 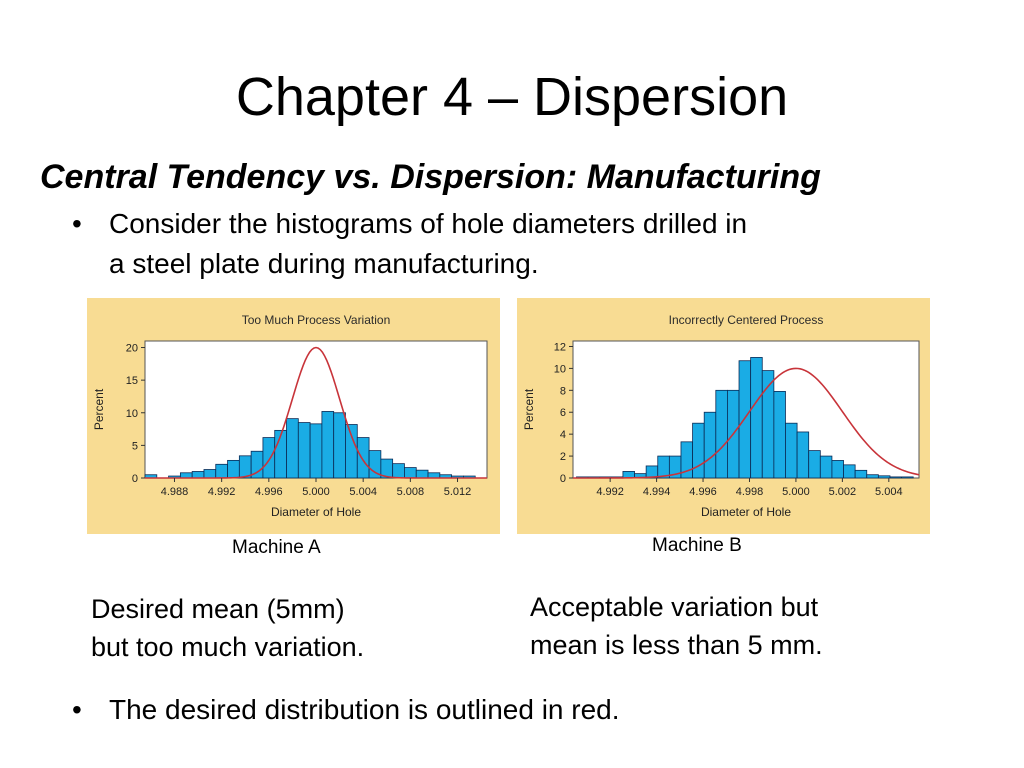 I want to click on x-tick-label: 4.994, so click(x=657, y=492).